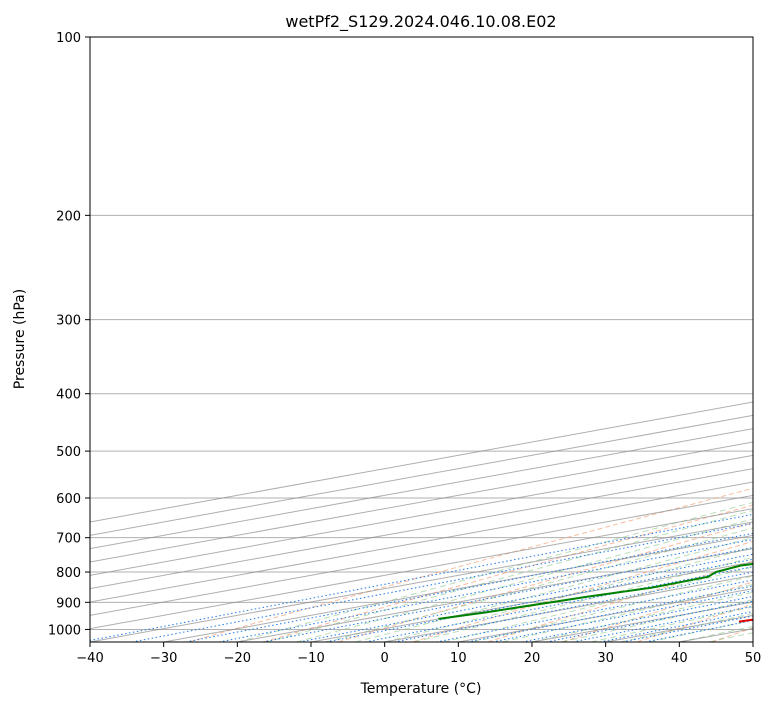 This screenshot has height=708, width=775. What do you see at coordinates (68, 38) in the screenshot?
I see `y-tick-label: 100` at bounding box center [68, 38].